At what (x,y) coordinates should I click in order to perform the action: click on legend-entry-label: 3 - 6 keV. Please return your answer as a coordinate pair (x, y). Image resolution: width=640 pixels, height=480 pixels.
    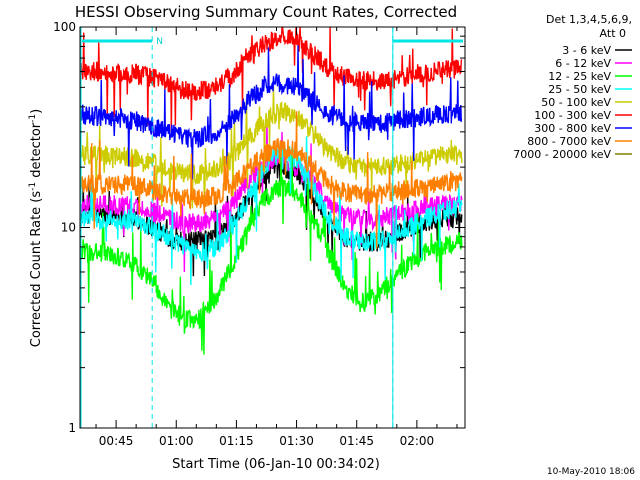
    Looking at the image, I should click on (586, 50).